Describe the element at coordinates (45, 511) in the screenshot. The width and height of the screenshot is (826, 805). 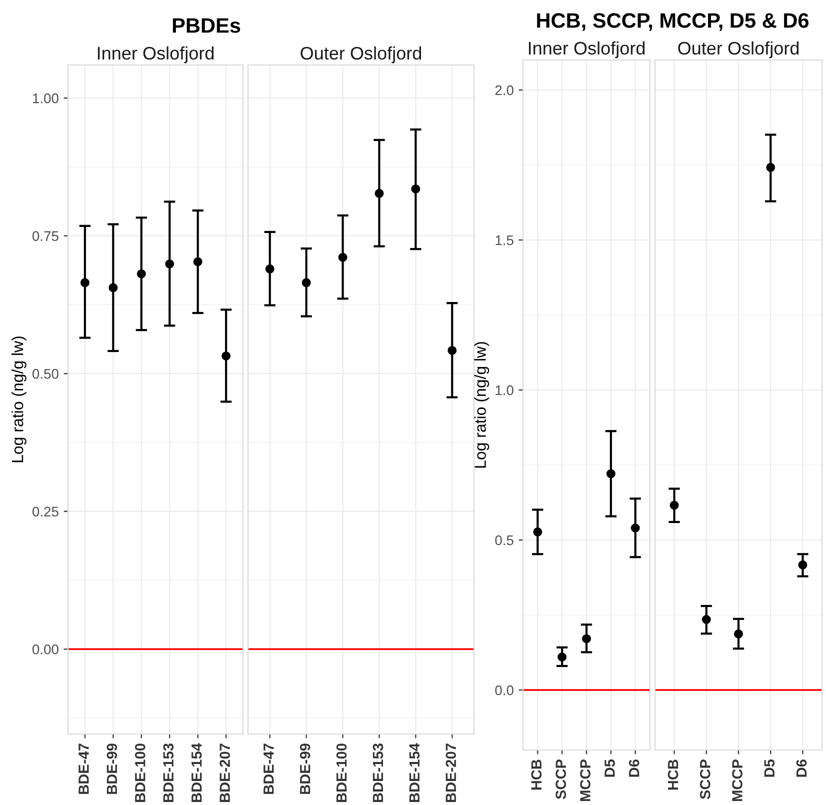
I see `y-tick-label: 0.25` at that location.